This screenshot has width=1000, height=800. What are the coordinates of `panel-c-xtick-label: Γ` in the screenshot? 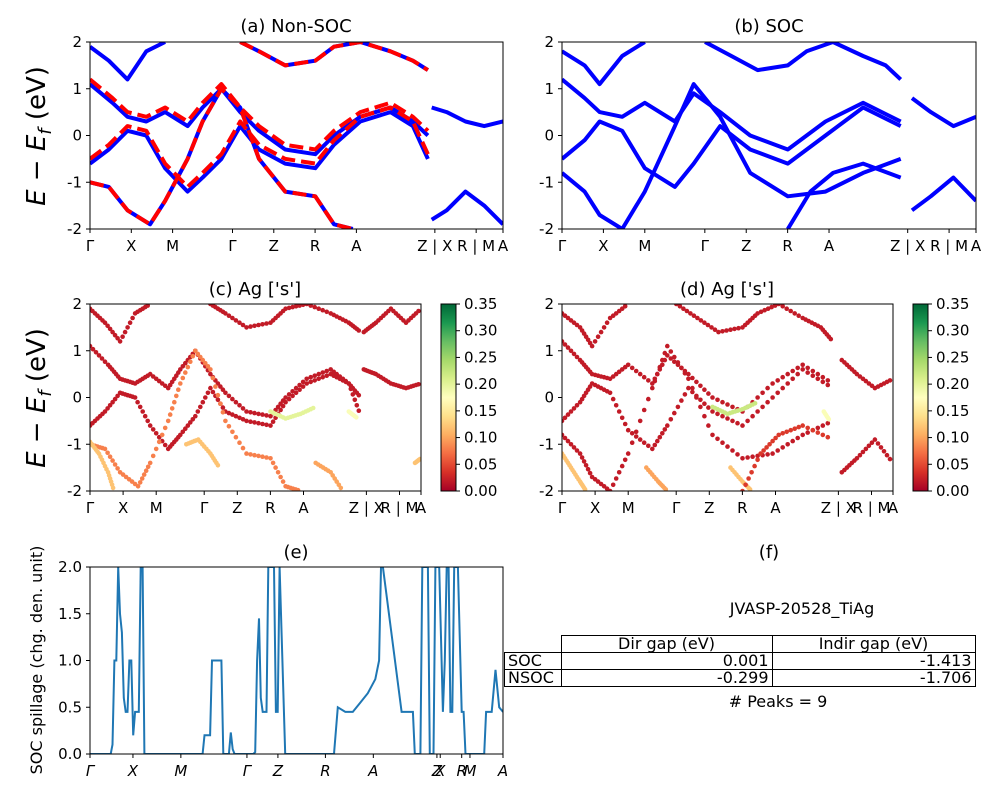 It's located at (204, 508).